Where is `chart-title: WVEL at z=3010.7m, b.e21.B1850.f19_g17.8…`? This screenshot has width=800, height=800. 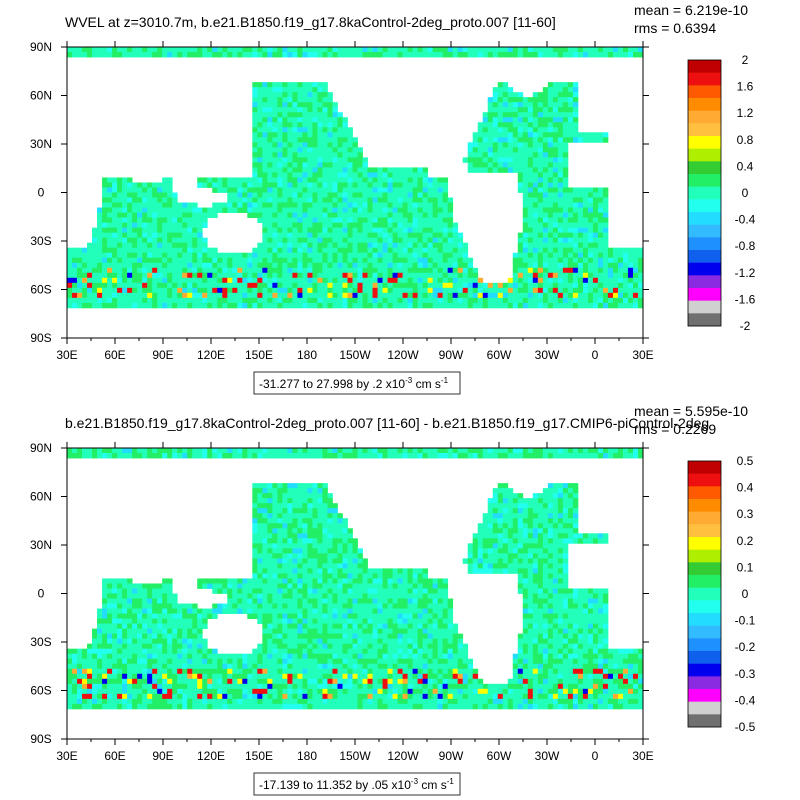
chart-title: WVEL at z=3010.7m, b.e21.B1850.f19_g17.8… is located at coordinates (310, 22).